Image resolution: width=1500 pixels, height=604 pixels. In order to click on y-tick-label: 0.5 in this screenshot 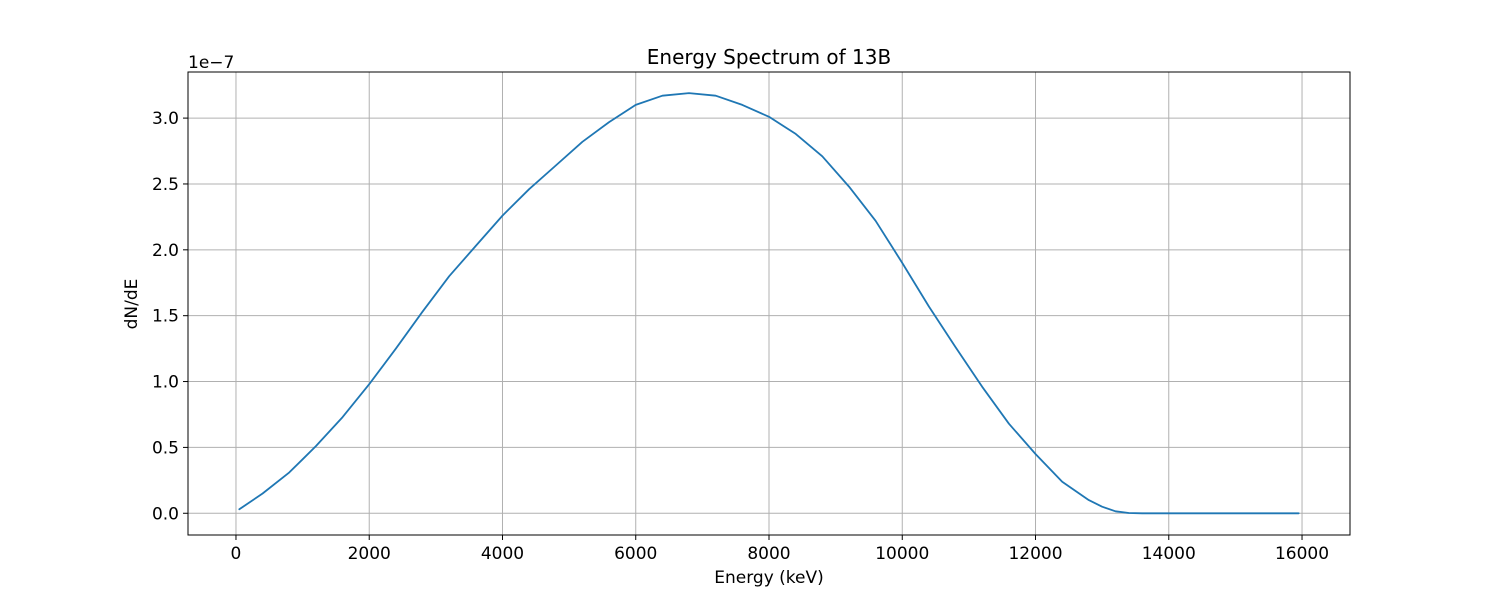, I will do `click(165, 448)`.